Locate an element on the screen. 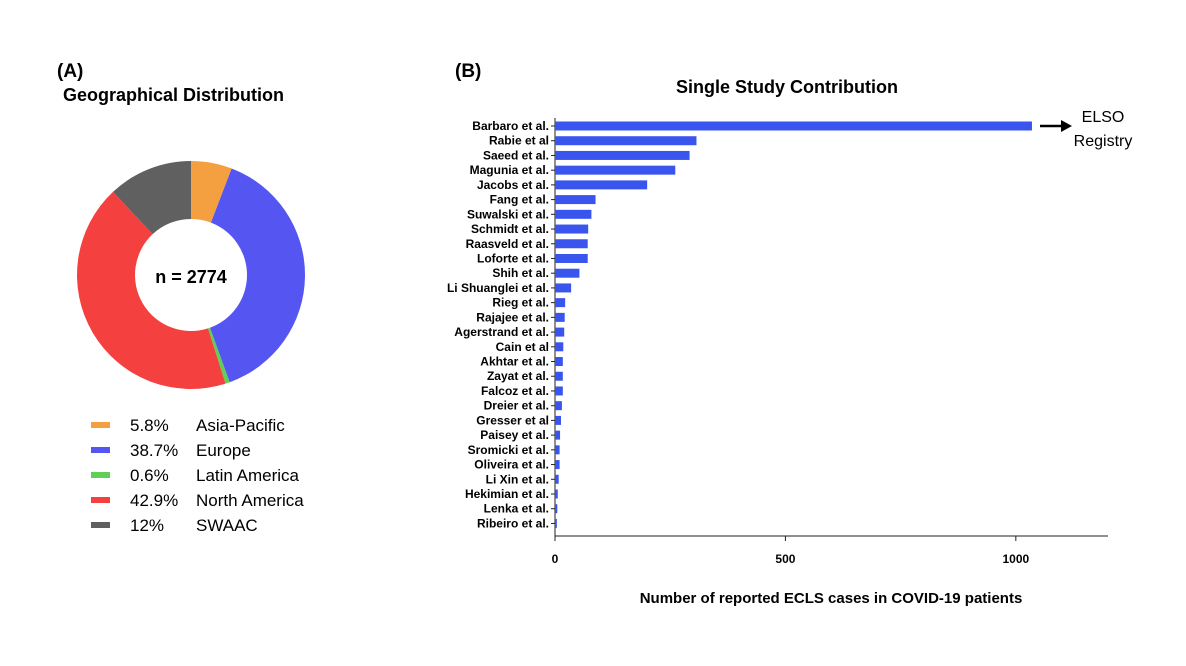 This screenshot has height=666, width=1186. legend-item-europe: 38.7% Europe is located at coordinates (171, 450).